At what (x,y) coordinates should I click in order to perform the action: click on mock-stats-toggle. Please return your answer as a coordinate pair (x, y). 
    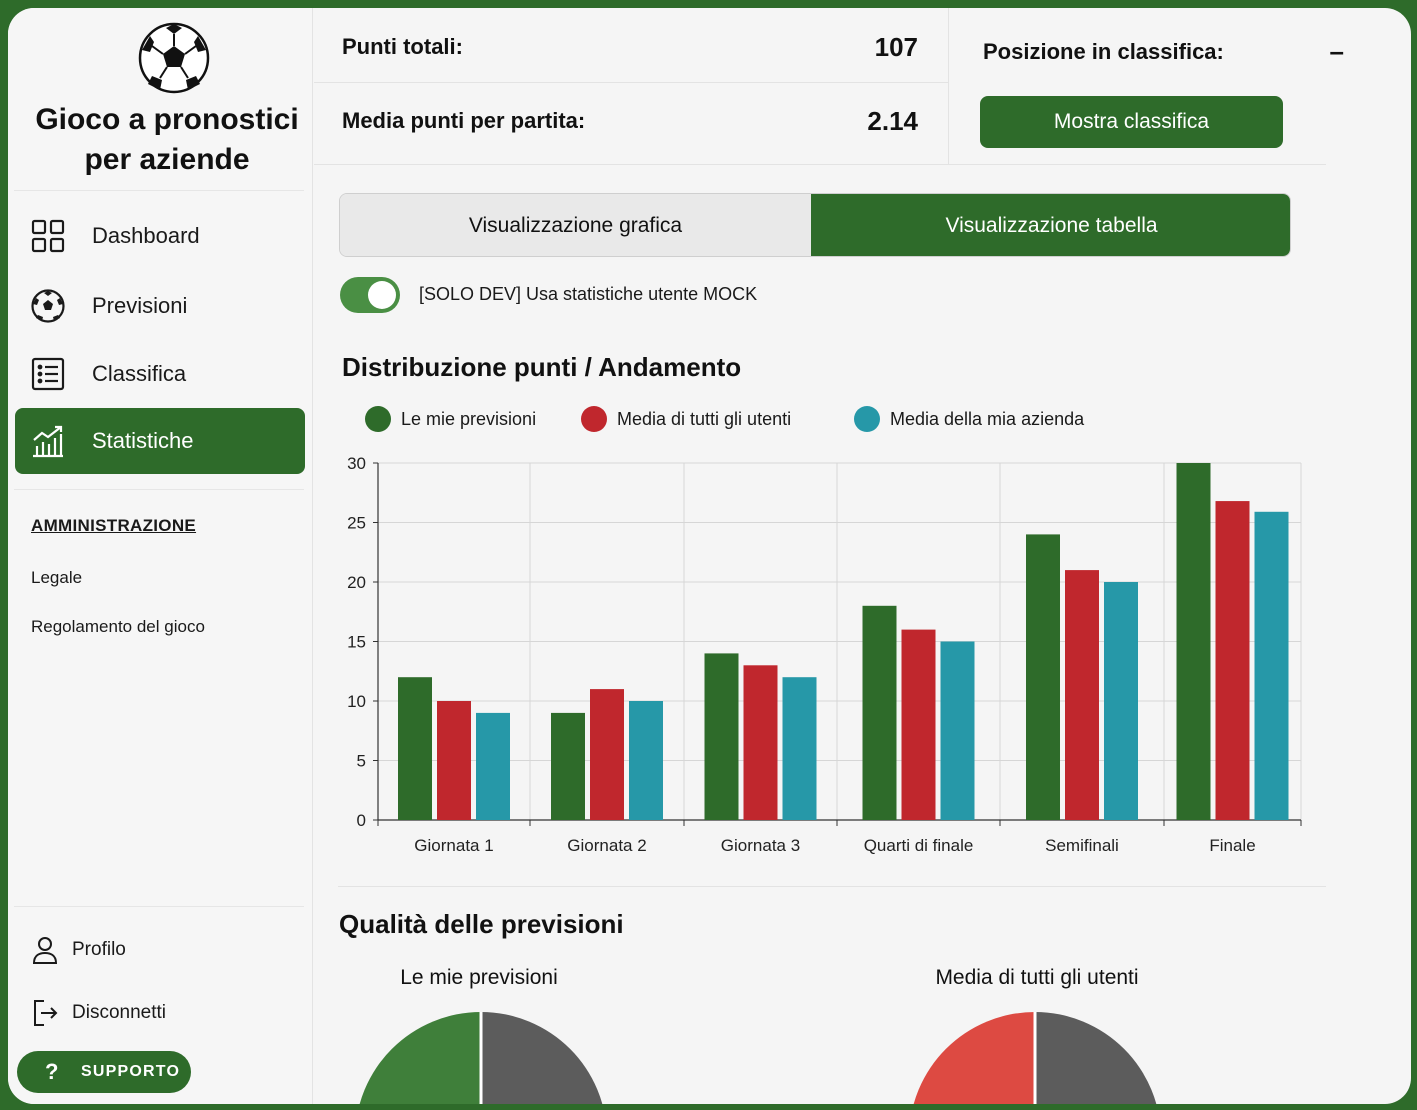
    Looking at the image, I should click on (370, 295).